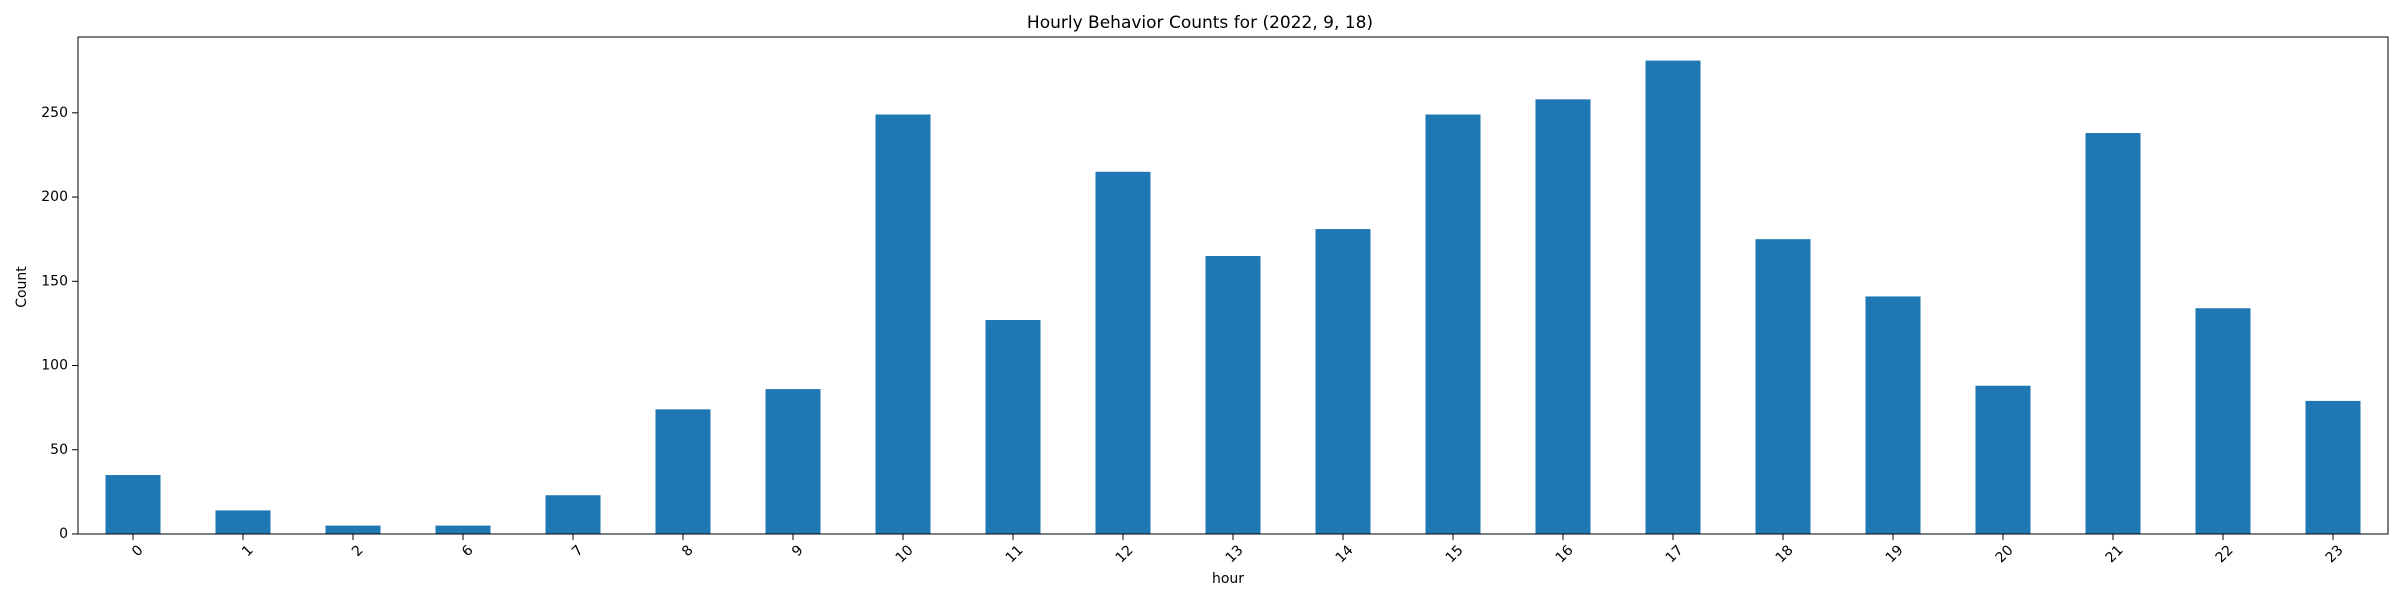 The height and width of the screenshot is (600, 2400). Describe the element at coordinates (2115, 554) in the screenshot. I see `x-tick-label: 21` at that location.